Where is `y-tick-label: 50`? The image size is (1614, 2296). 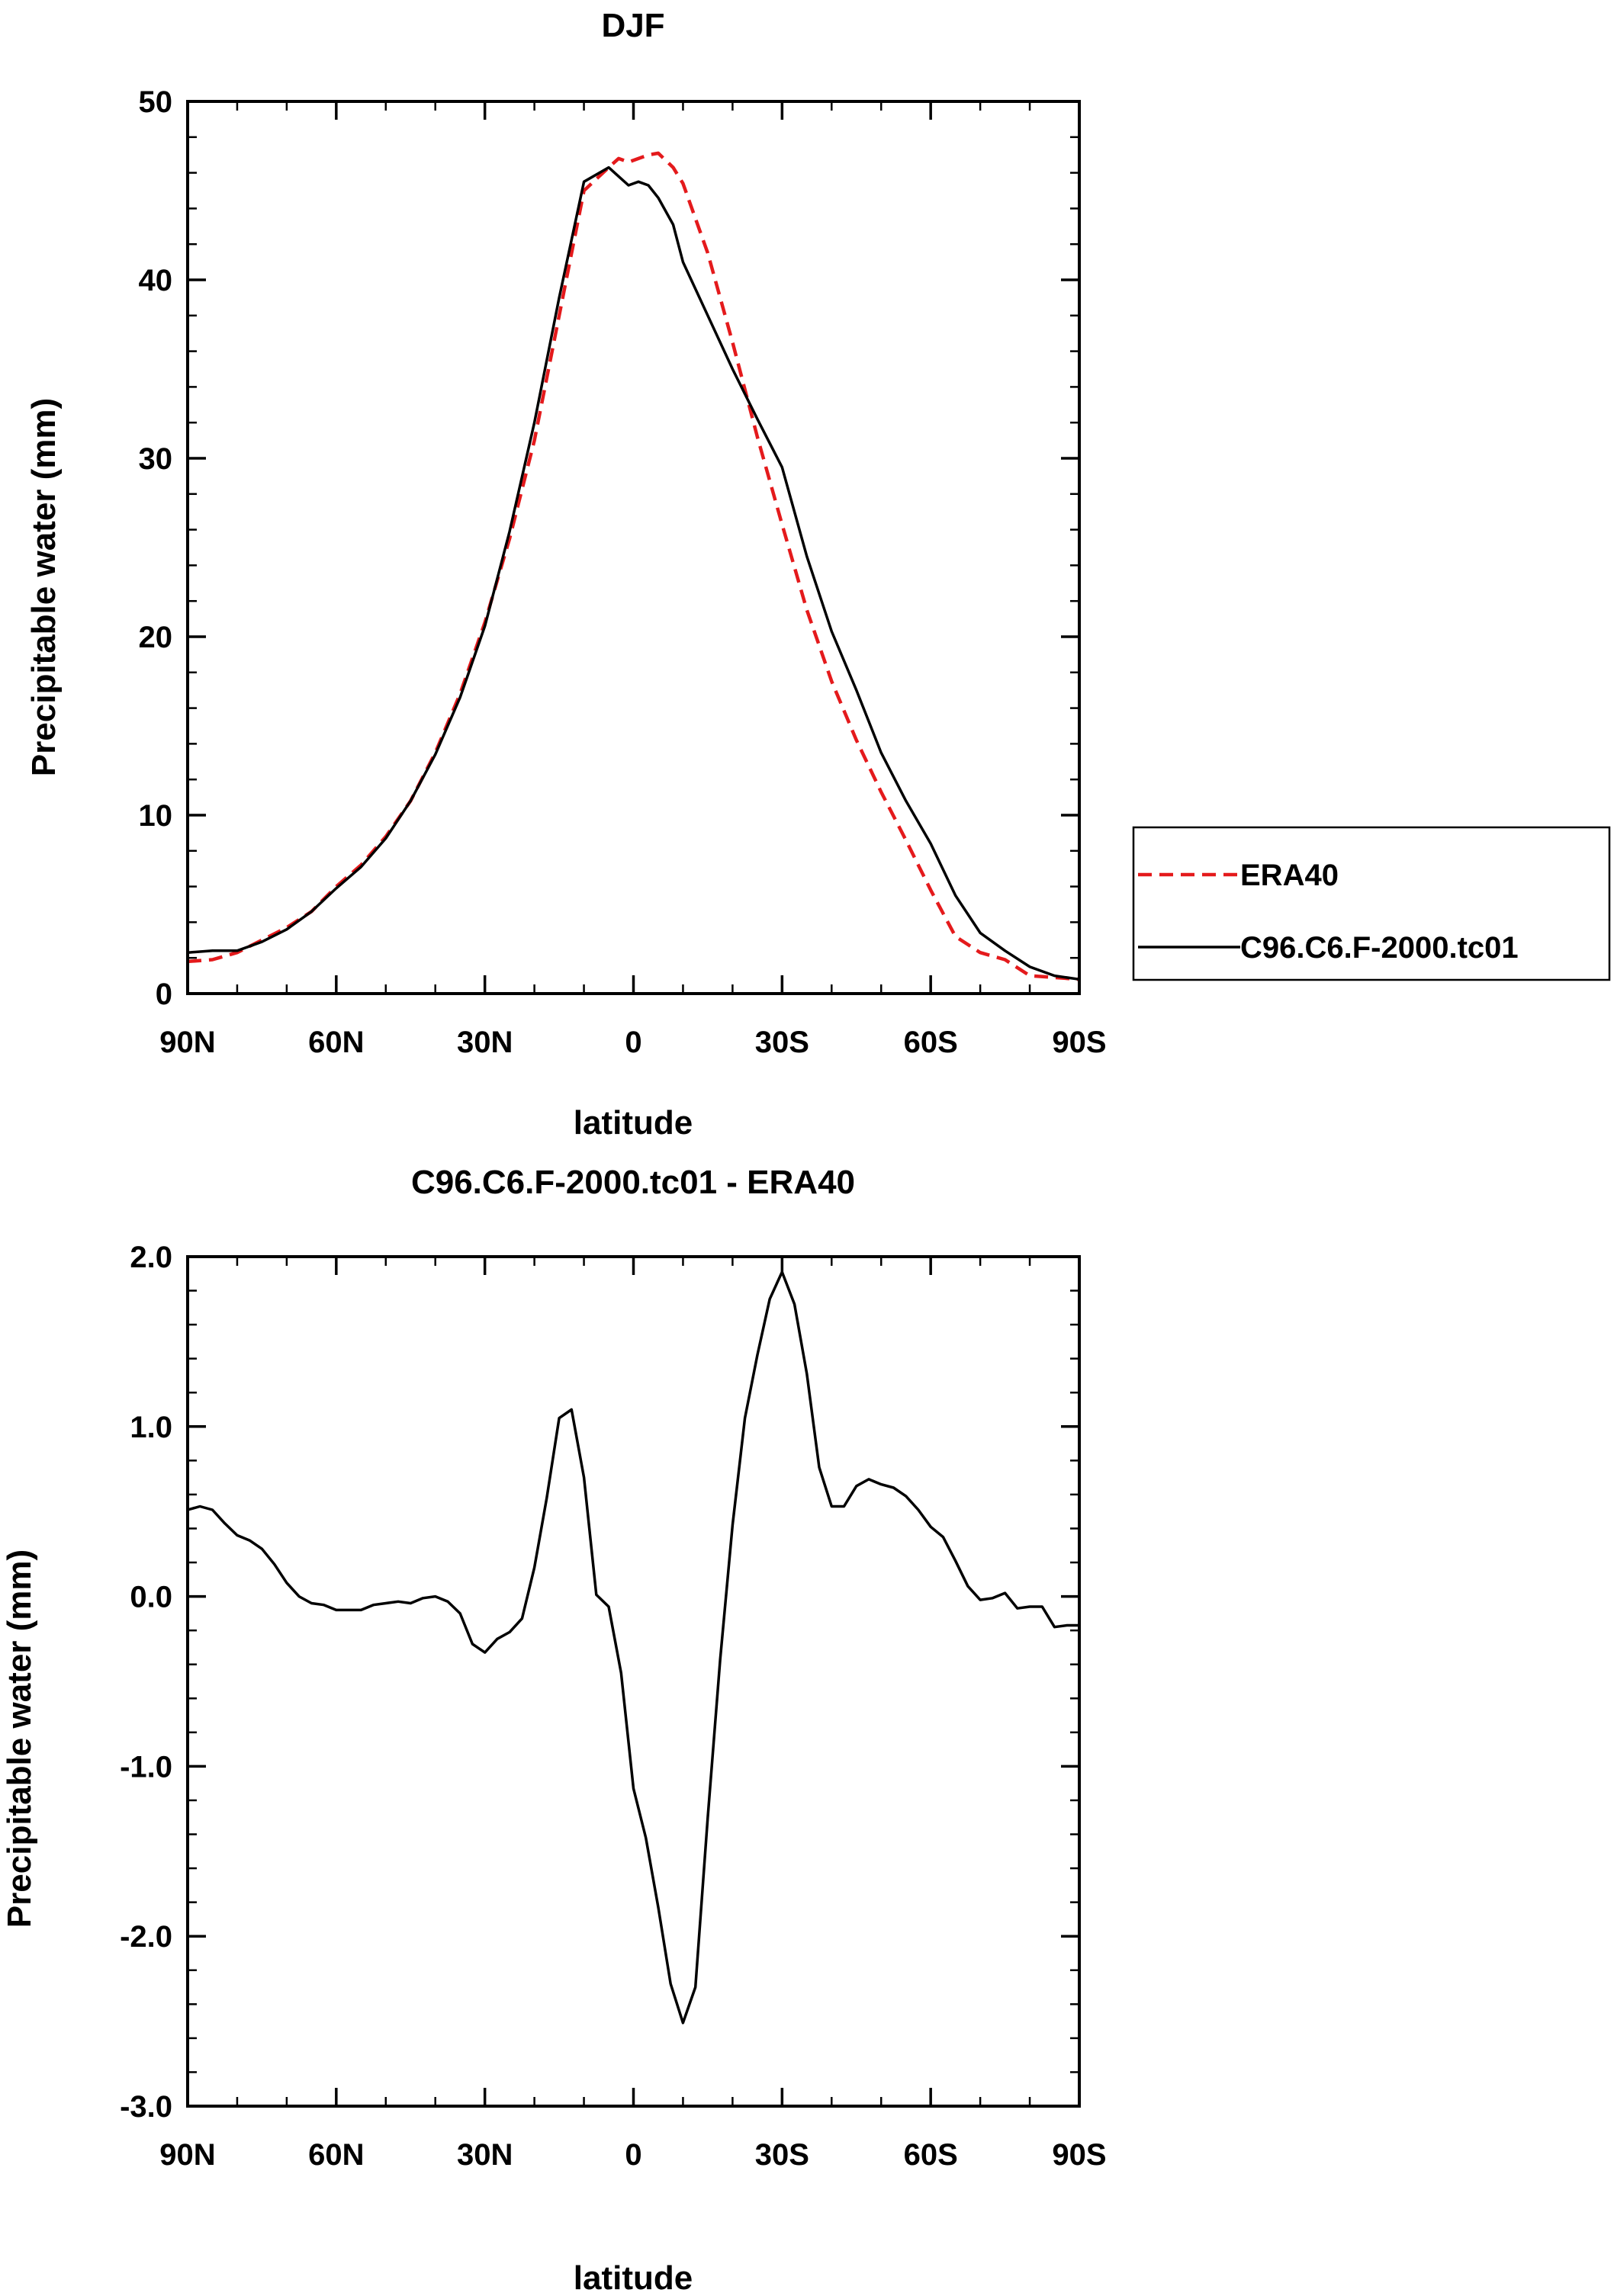
y-tick-label: 50 is located at coordinates (156, 102).